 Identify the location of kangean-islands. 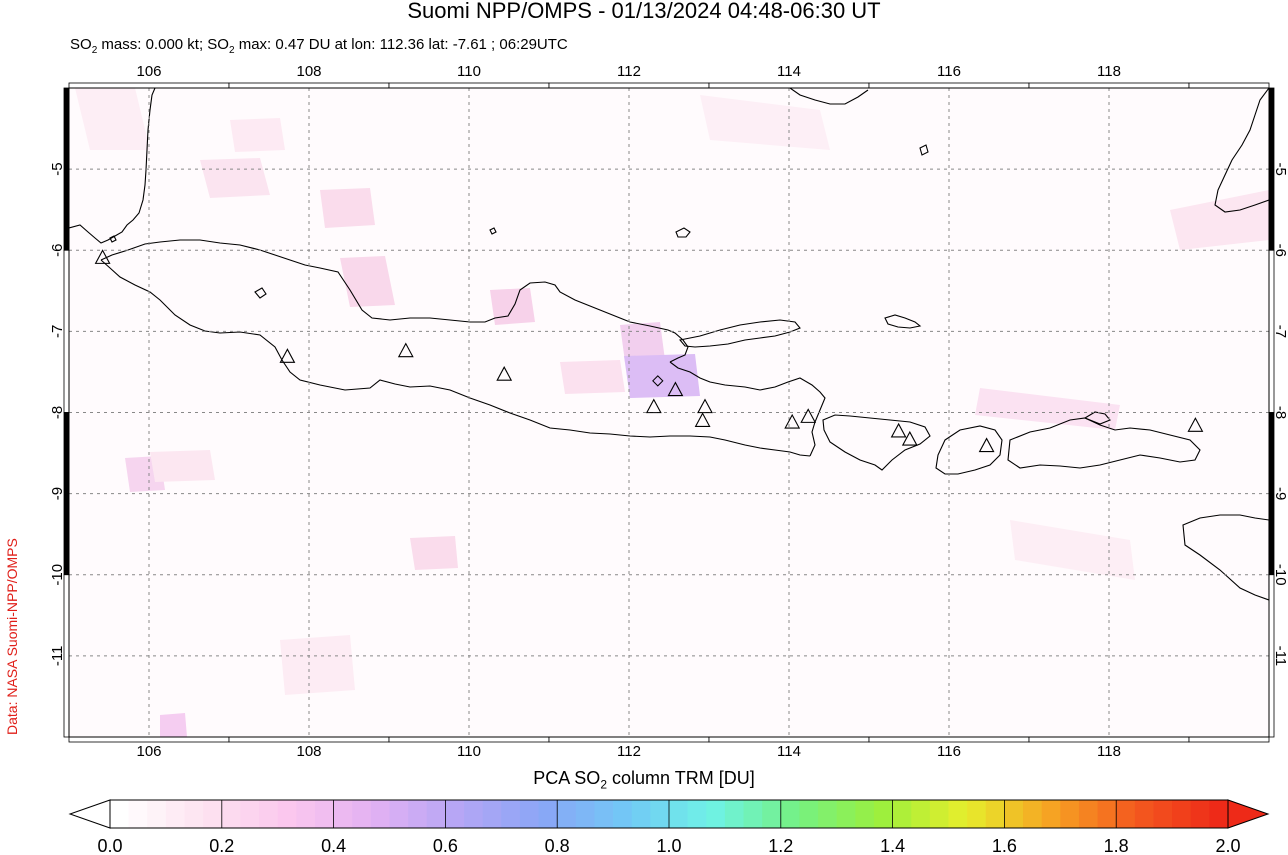
(903, 321).